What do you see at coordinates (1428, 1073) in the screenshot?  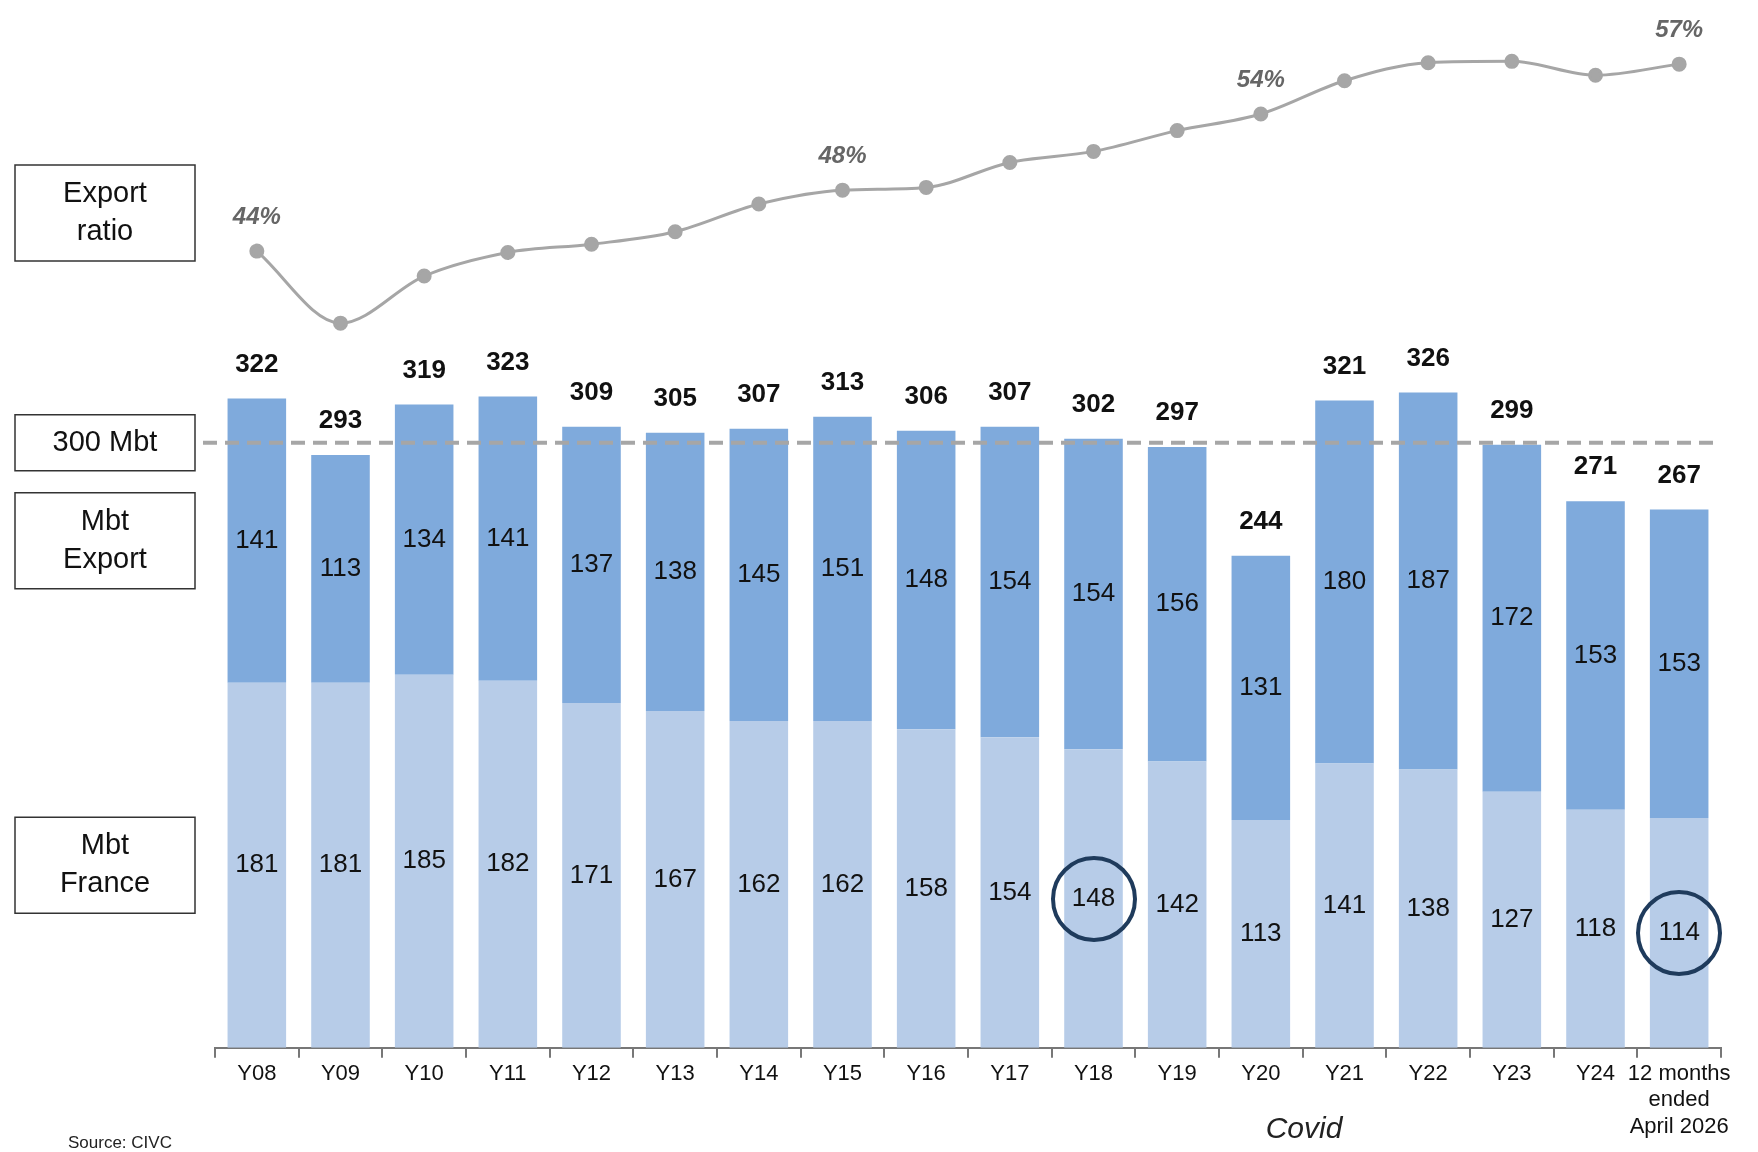 I see `x-tick-label: Y22` at bounding box center [1428, 1073].